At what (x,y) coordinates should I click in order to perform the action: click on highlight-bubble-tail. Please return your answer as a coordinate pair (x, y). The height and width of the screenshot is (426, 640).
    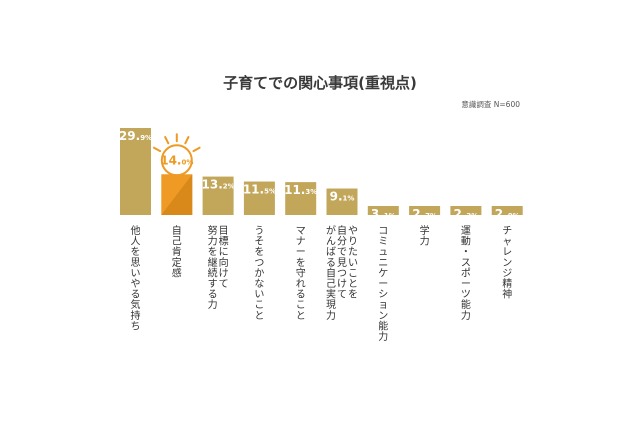
    Looking at the image, I should click on (176, 178).